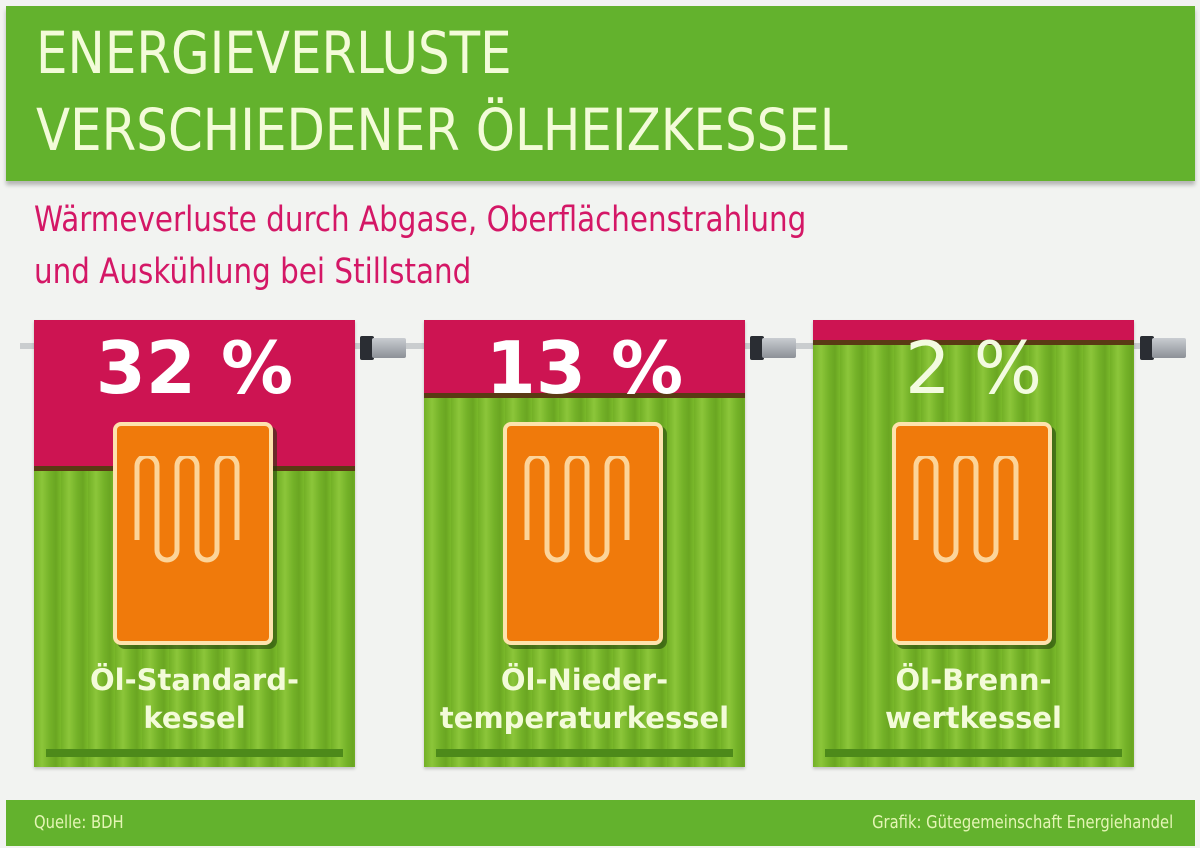 The image size is (1200, 848). I want to click on boiler-label-line-2: kessel, so click(194, 718).